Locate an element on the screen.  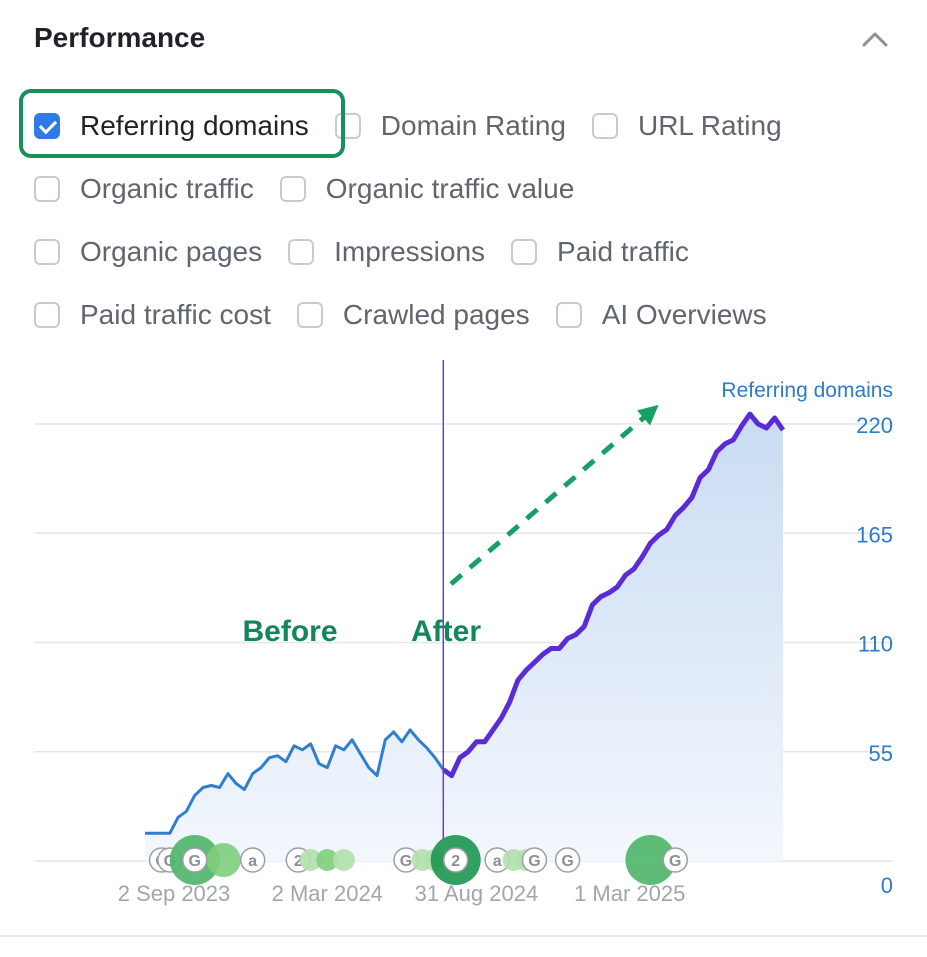
metric-option-url-rating: URL Rating is located at coordinates (686, 125).